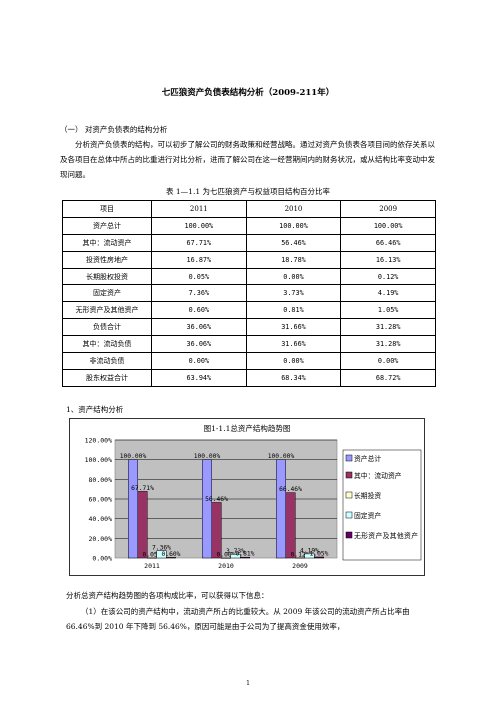 Image resolution: width=496 pixels, height=702 pixels. I want to click on document-title: 七匹狼资产负债表结构分析（2009-211年）, so click(248, 93).